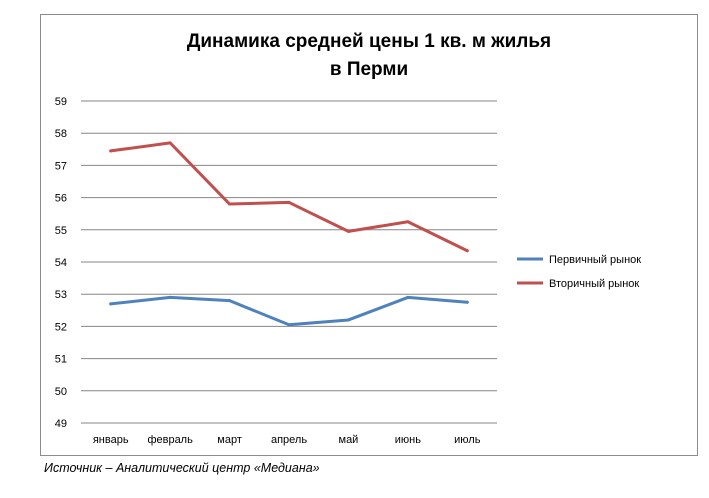 The height and width of the screenshot is (498, 709). Describe the element at coordinates (170, 440) in the screenshot. I see `x-tick-label: февраль` at that location.